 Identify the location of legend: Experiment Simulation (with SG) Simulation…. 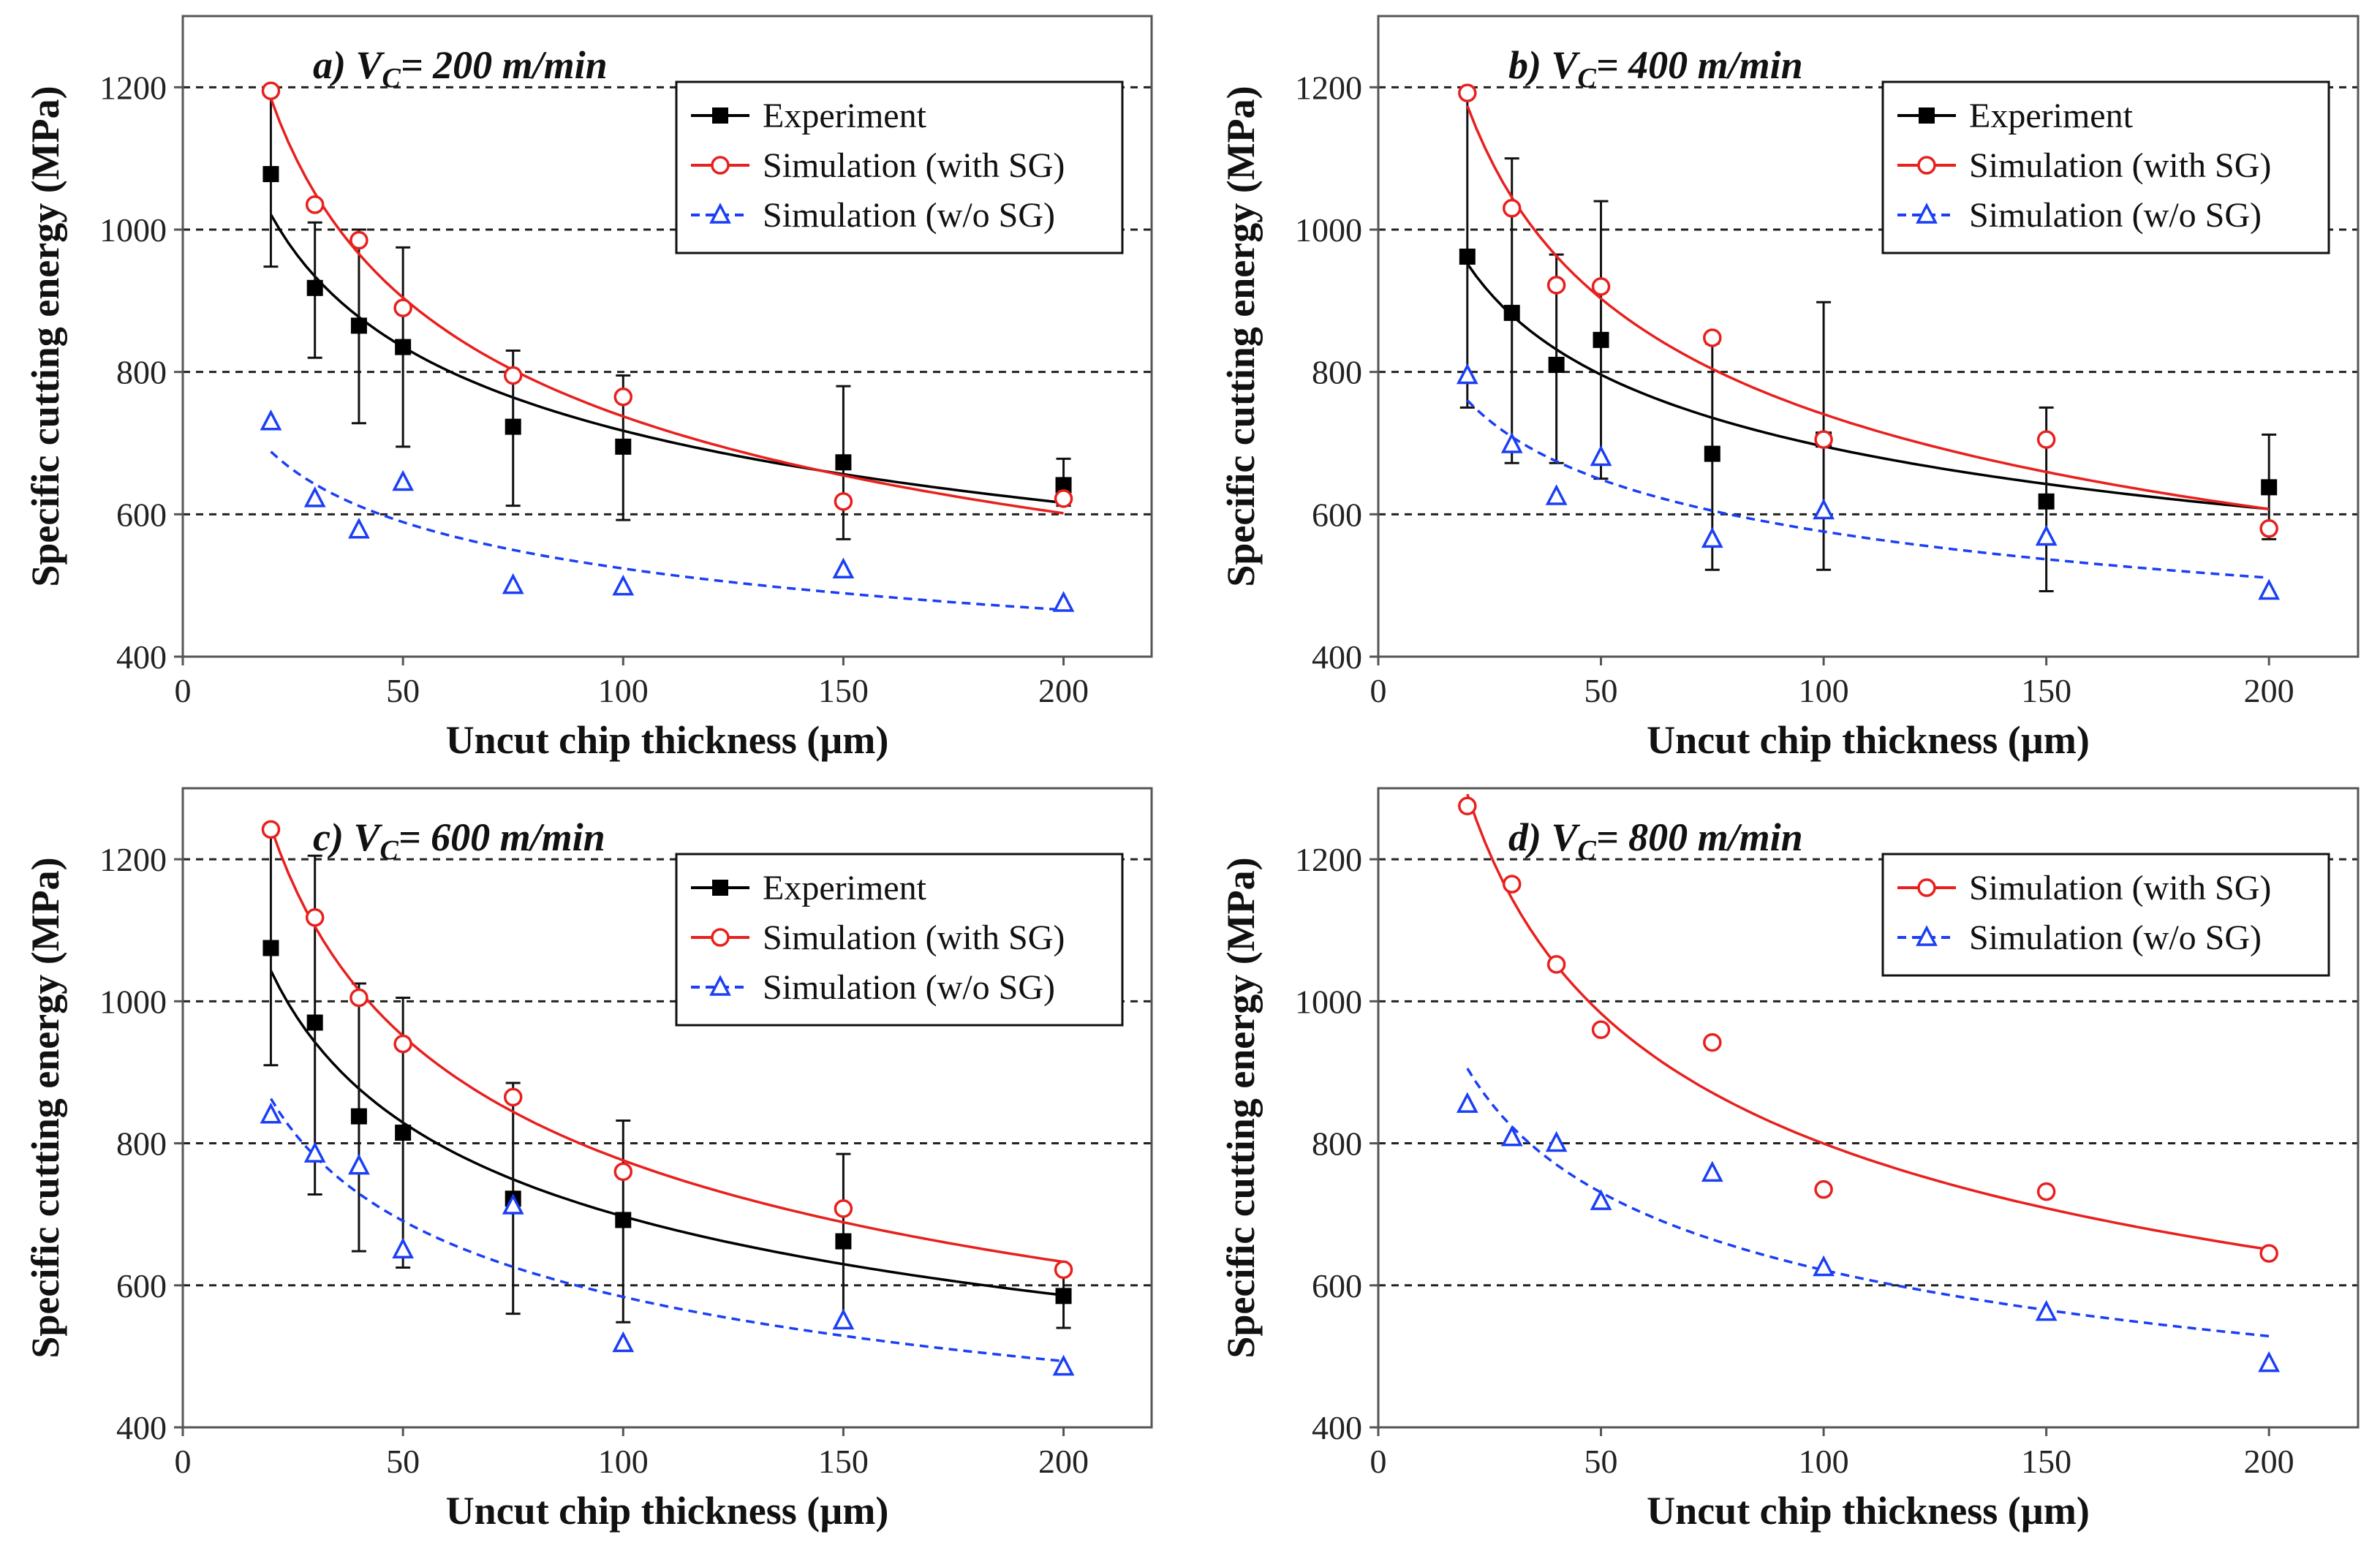
(899, 167).